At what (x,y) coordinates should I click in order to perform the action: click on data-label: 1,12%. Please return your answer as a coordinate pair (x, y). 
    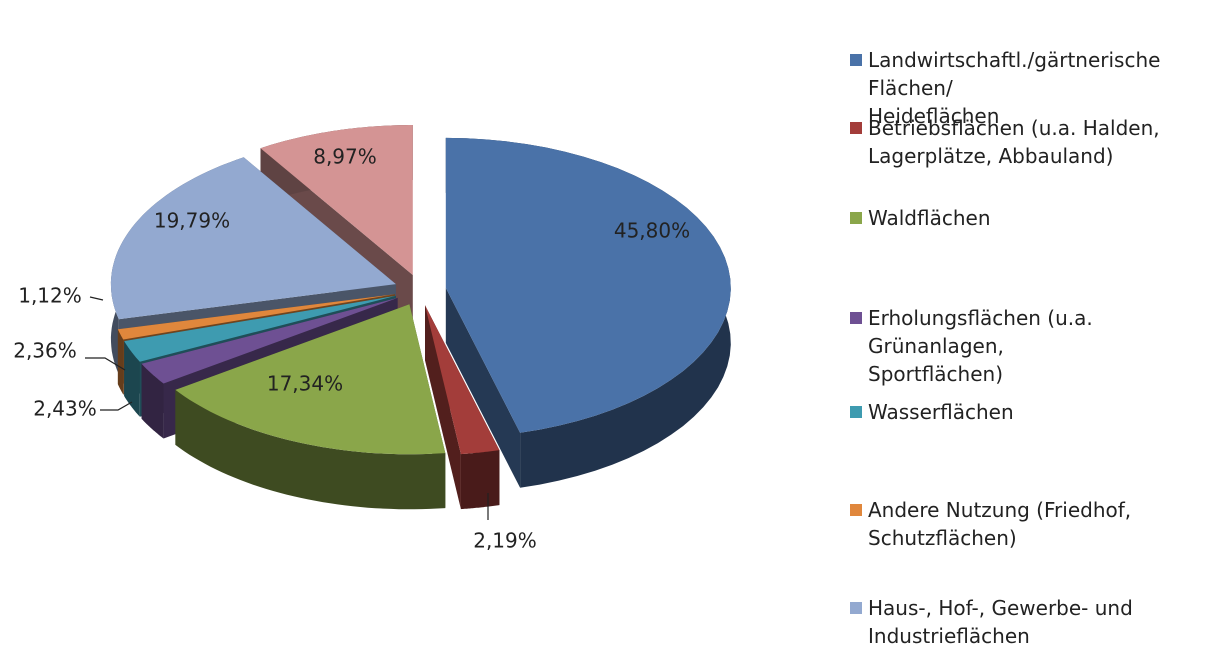
    Looking at the image, I should click on (50, 296).